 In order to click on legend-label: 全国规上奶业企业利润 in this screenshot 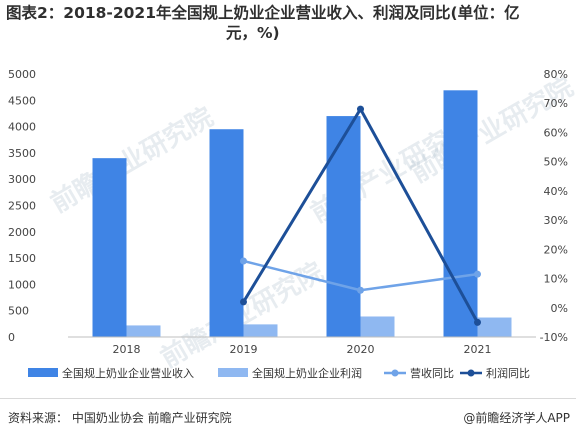, I will do `click(307, 373)`.